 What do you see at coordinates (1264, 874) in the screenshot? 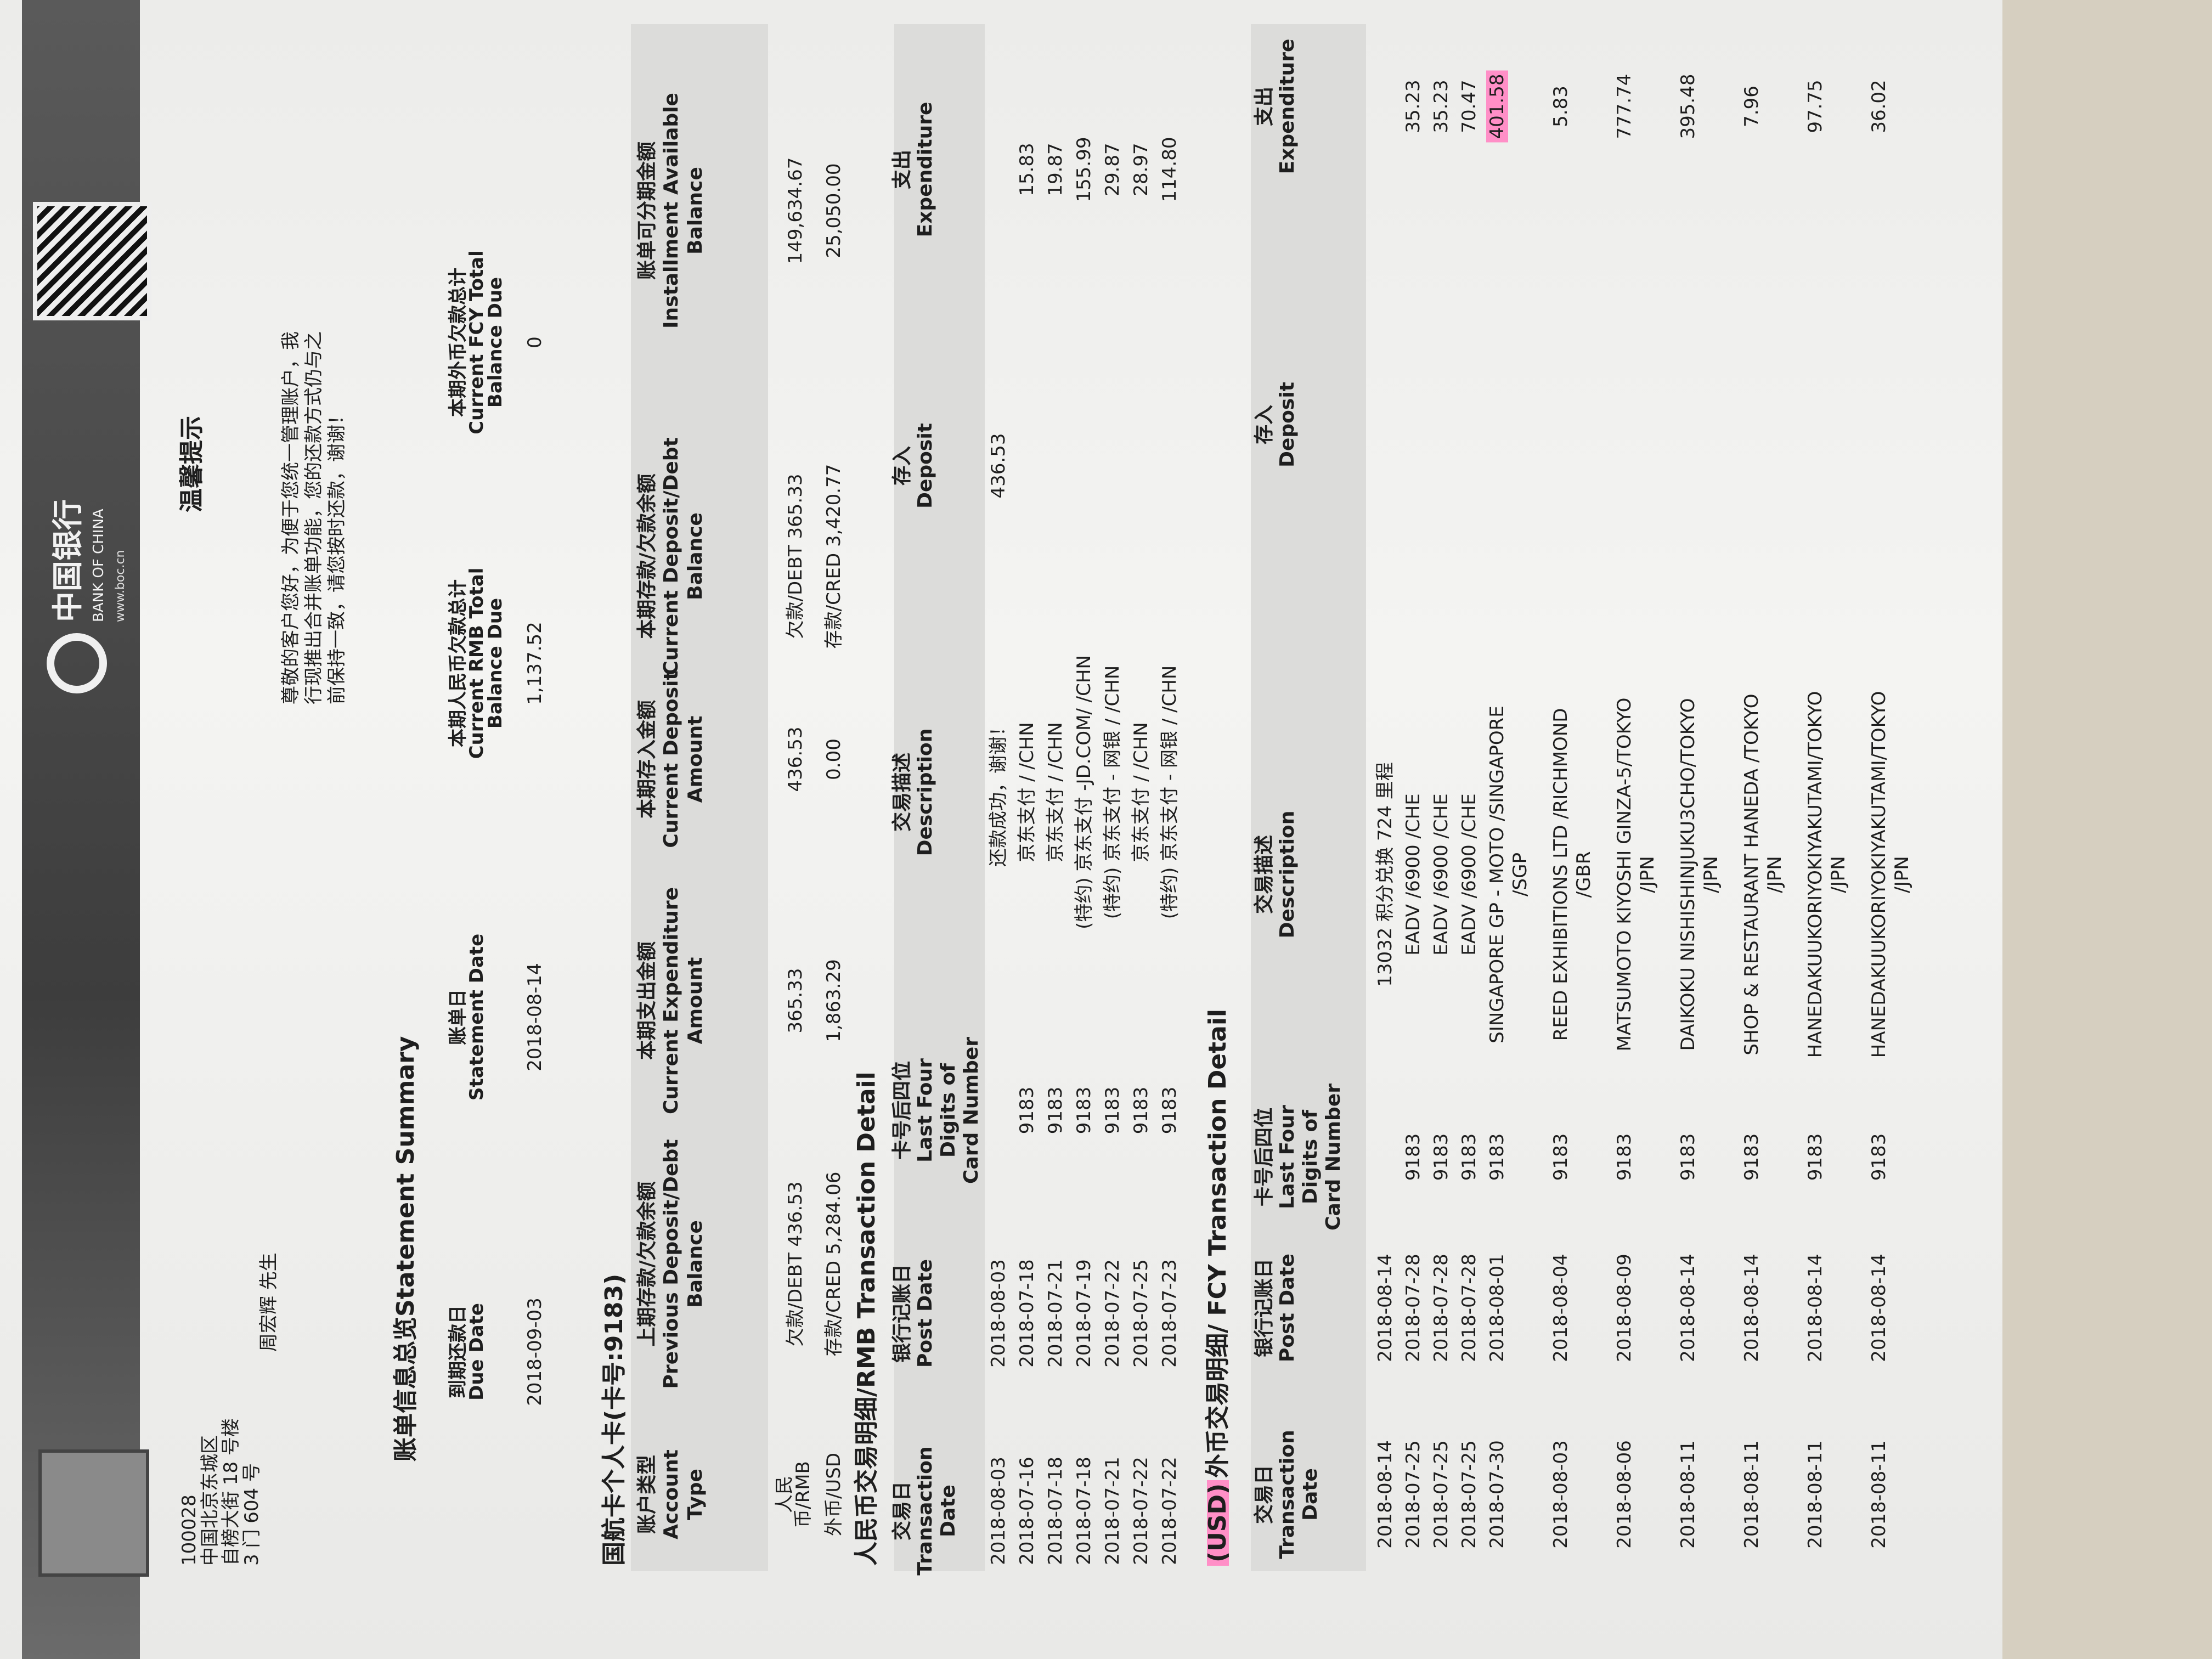
I see `table-header: 交易描述` at bounding box center [1264, 874].